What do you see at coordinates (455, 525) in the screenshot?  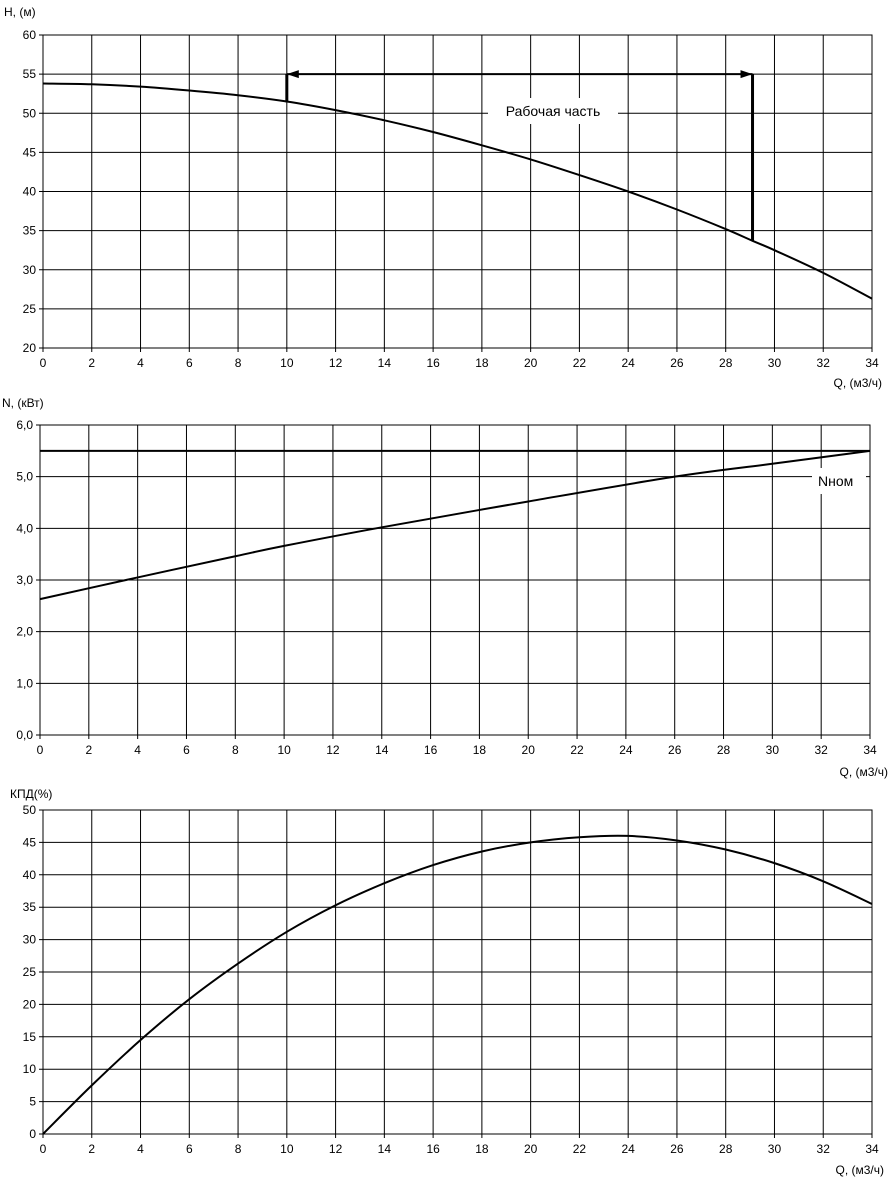 I see `series-curve` at bounding box center [455, 525].